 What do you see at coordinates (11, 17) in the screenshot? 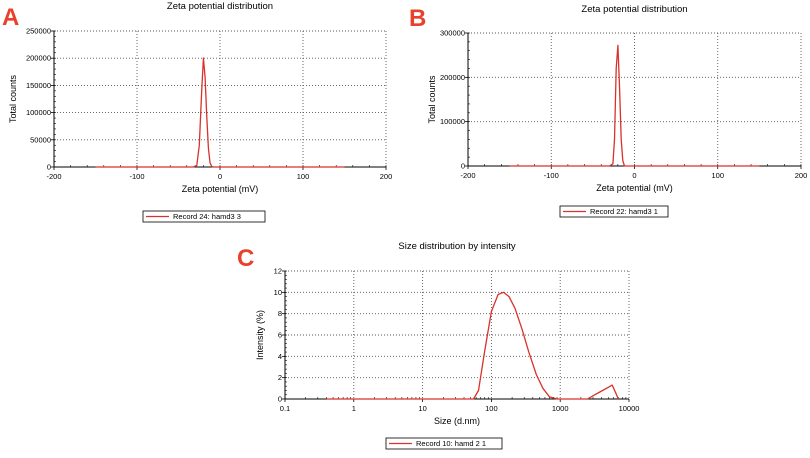
I see `panel-label-a: A` at bounding box center [11, 17].